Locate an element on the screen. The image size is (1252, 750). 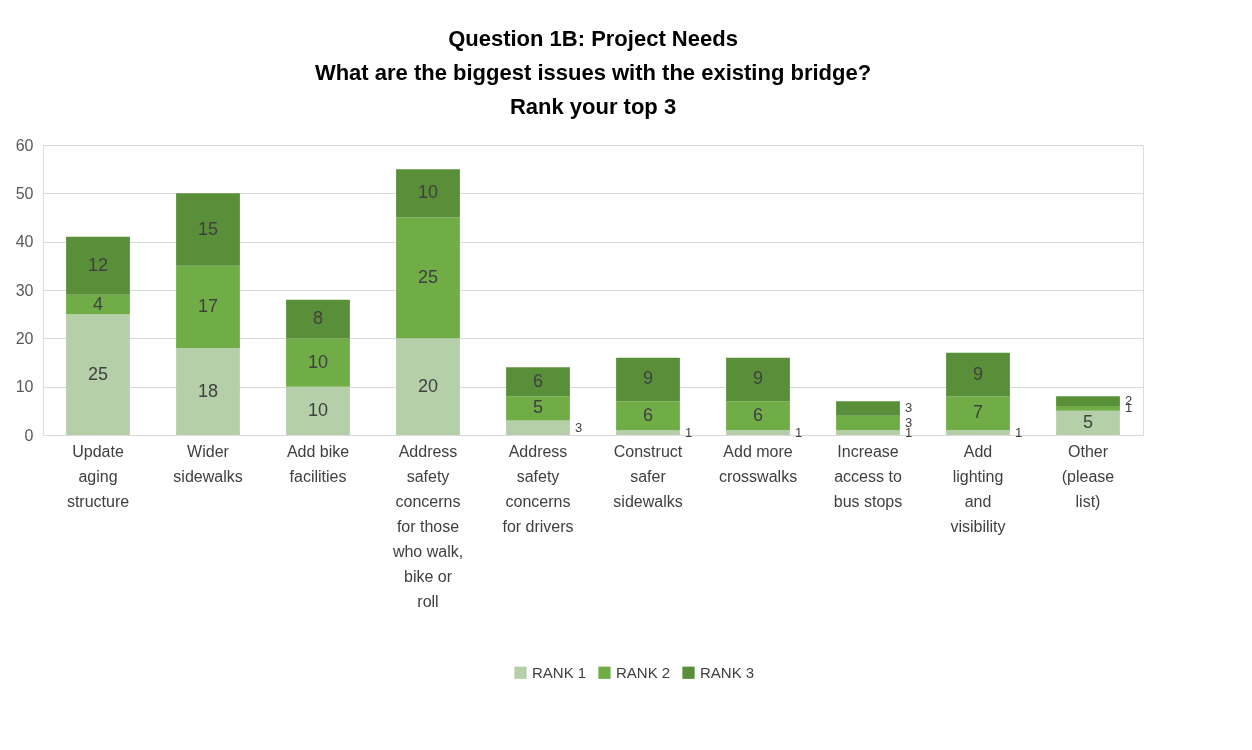
x-tick-label: Construct safer sidewalks is located at coordinates (648, 476).